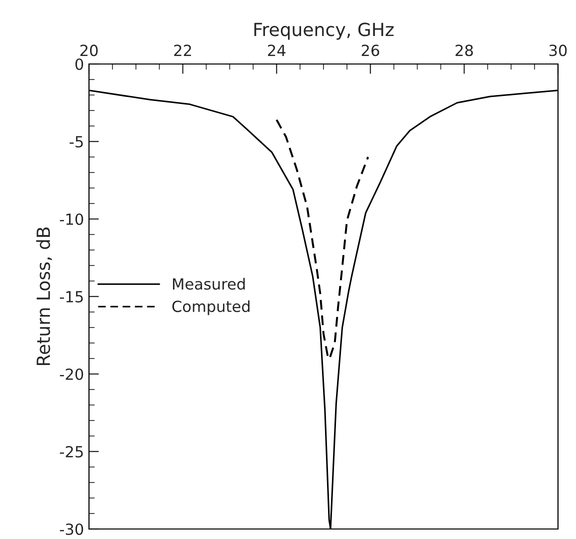 Image resolution: width=576 pixels, height=539 pixels. I want to click on x-tick-label: 20, so click(89, 50).